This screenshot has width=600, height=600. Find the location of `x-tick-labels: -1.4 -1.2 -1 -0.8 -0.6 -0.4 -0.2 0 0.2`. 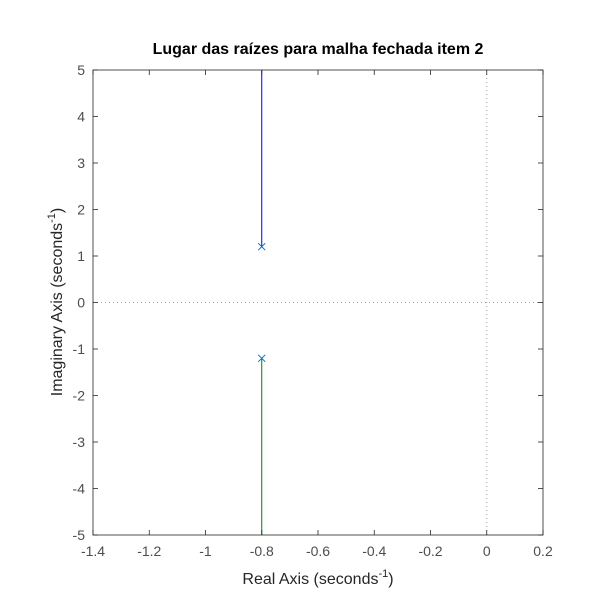

x-tick-labels: -1.4 -1.2 -1 -0.8 -0.6 -0.4 -0.2 0 0.2 is located at coordinates (317, 551).